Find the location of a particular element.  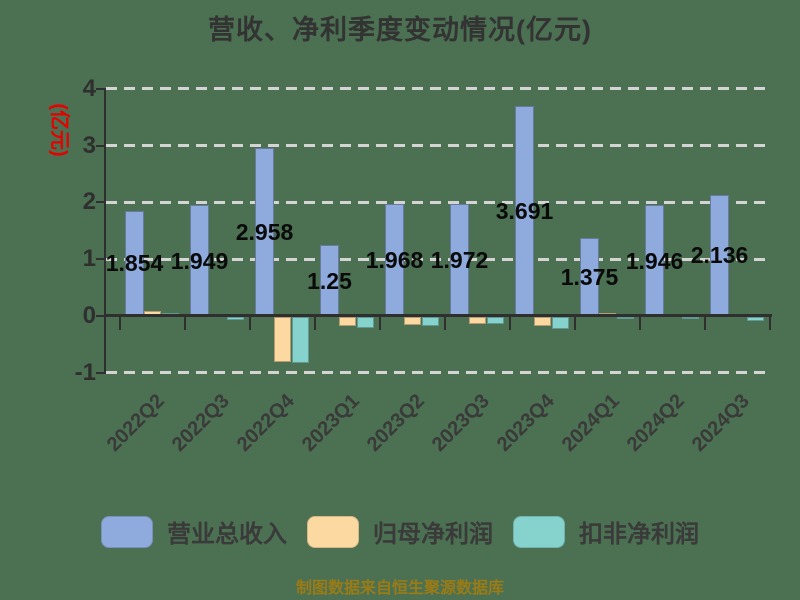

x-tick-label-2023Q3: 2023Q3 is located at coordinates (460, 423).